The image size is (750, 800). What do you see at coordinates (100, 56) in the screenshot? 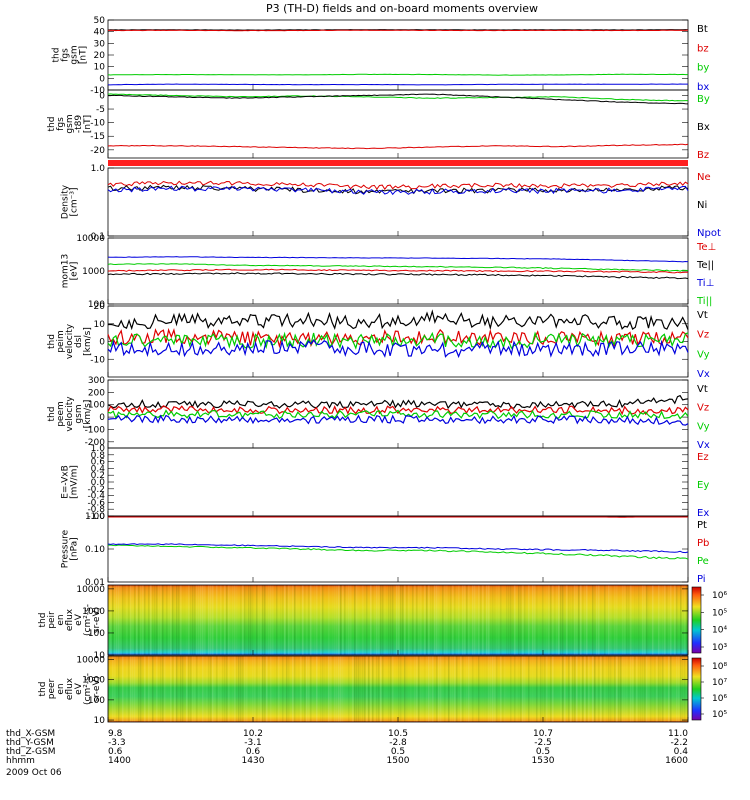
I see `y-tick-label: 20` at bounding box center [100, 56].